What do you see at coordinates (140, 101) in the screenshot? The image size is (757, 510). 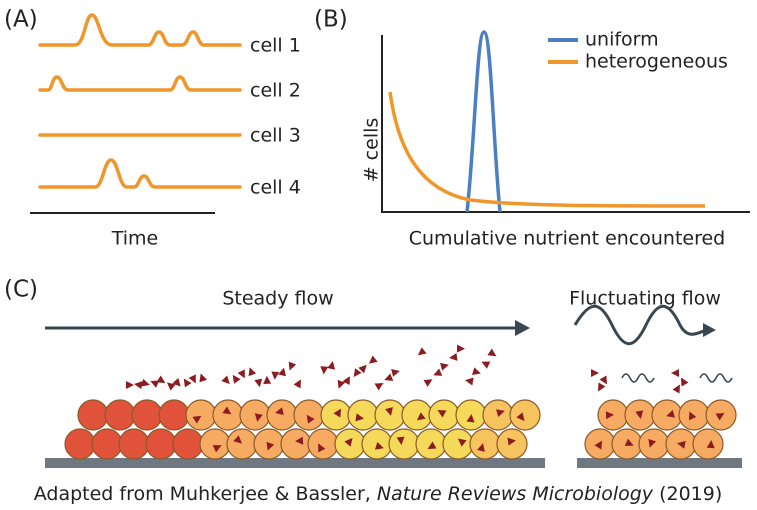 I see `traces` at bounding box center [140, 101].